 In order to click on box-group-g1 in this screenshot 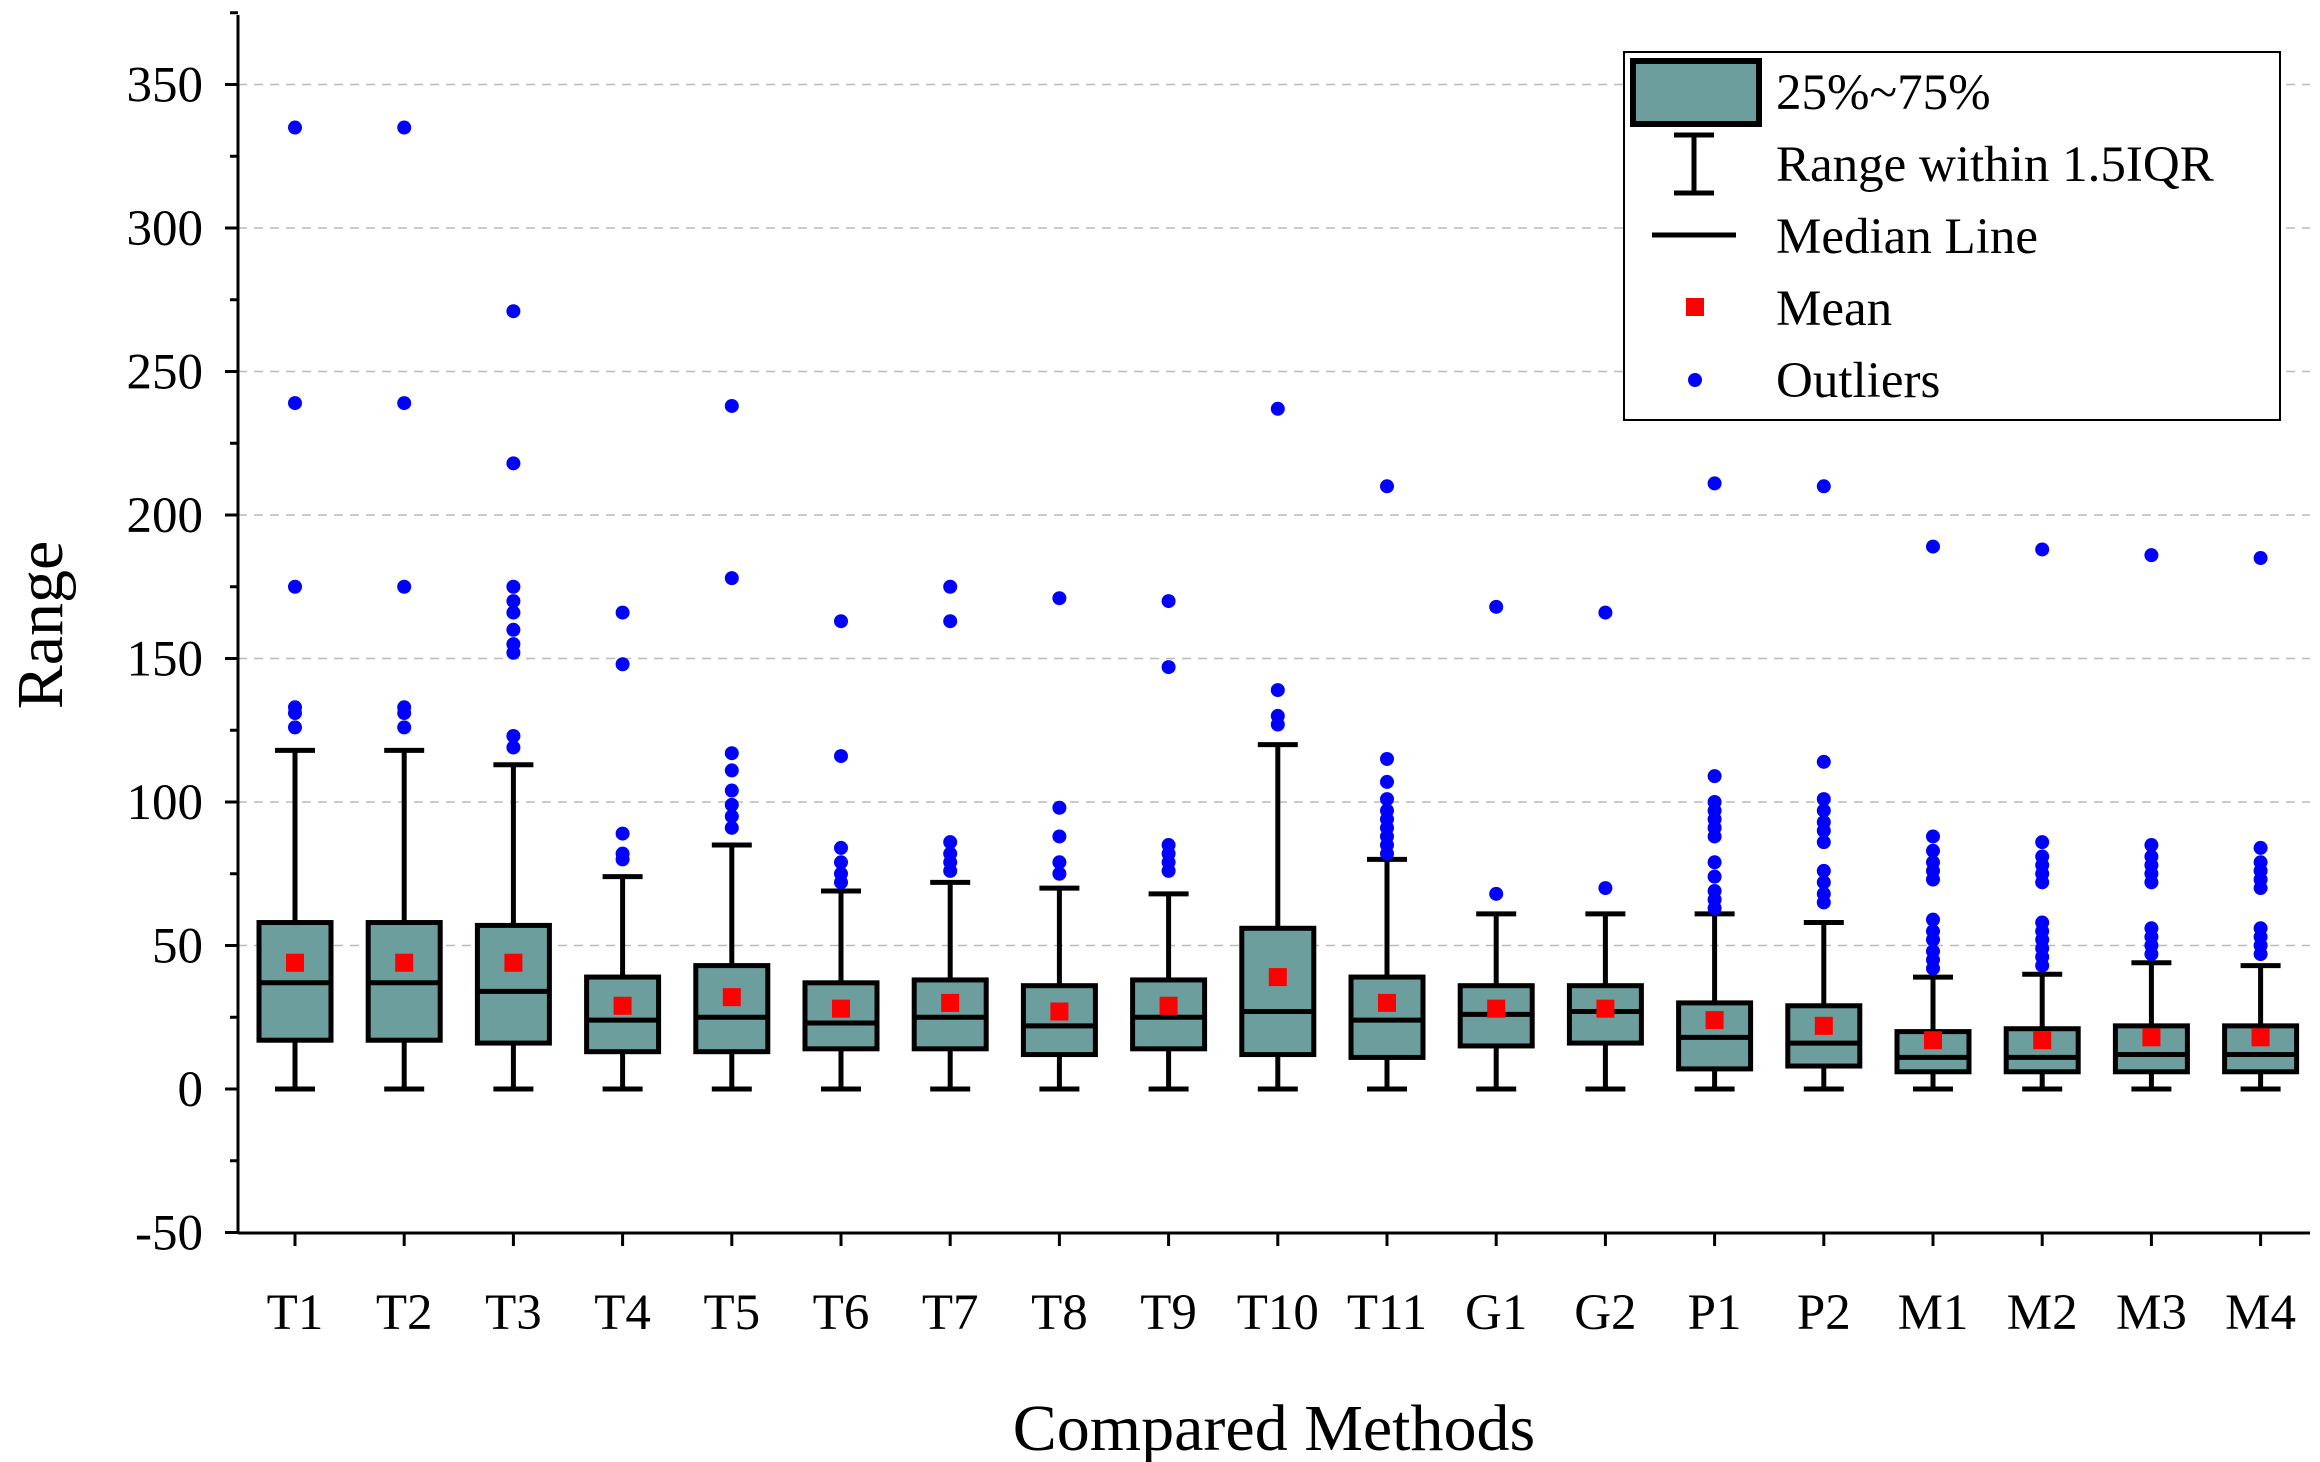, I will do `click(1496, 845)`.